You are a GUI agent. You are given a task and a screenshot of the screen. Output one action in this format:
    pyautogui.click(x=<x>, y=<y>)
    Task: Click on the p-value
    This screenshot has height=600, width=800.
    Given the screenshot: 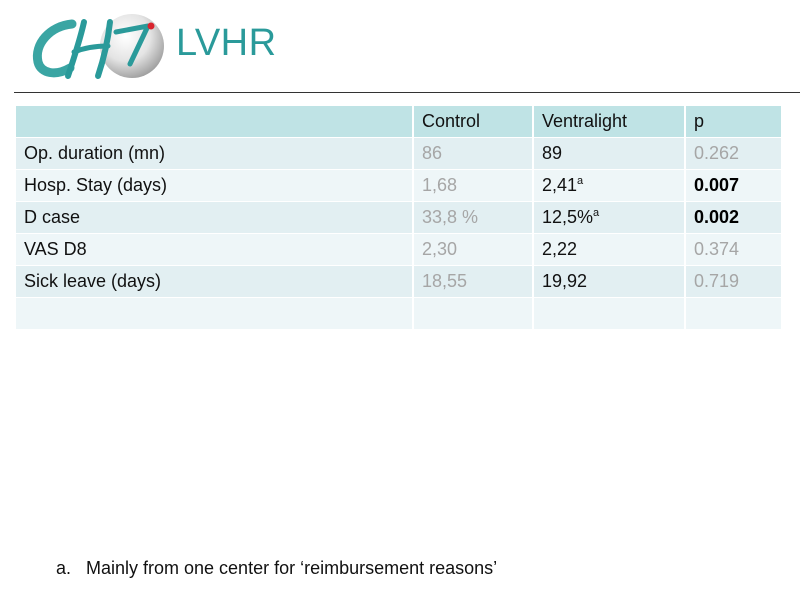 What is the action you would take?
    pyautogui.click(x=733, y=314)
    